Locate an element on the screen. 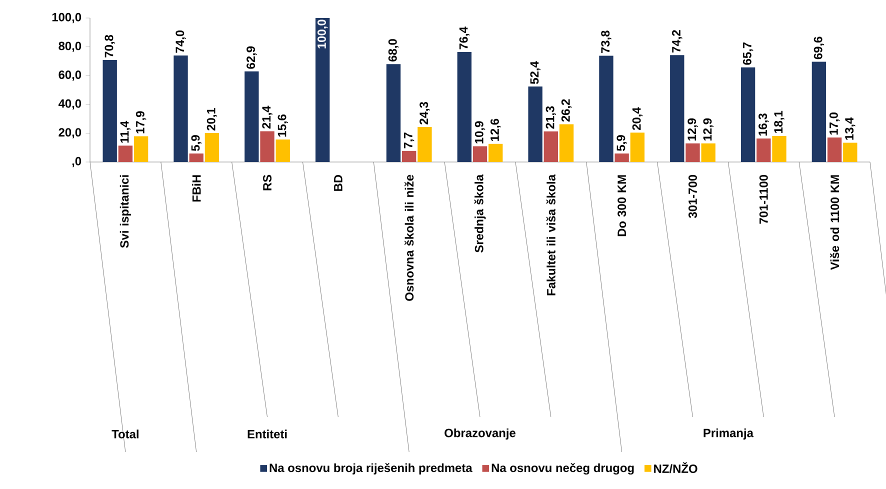  data-label: 17,9 is located at coordinates (141, 122).